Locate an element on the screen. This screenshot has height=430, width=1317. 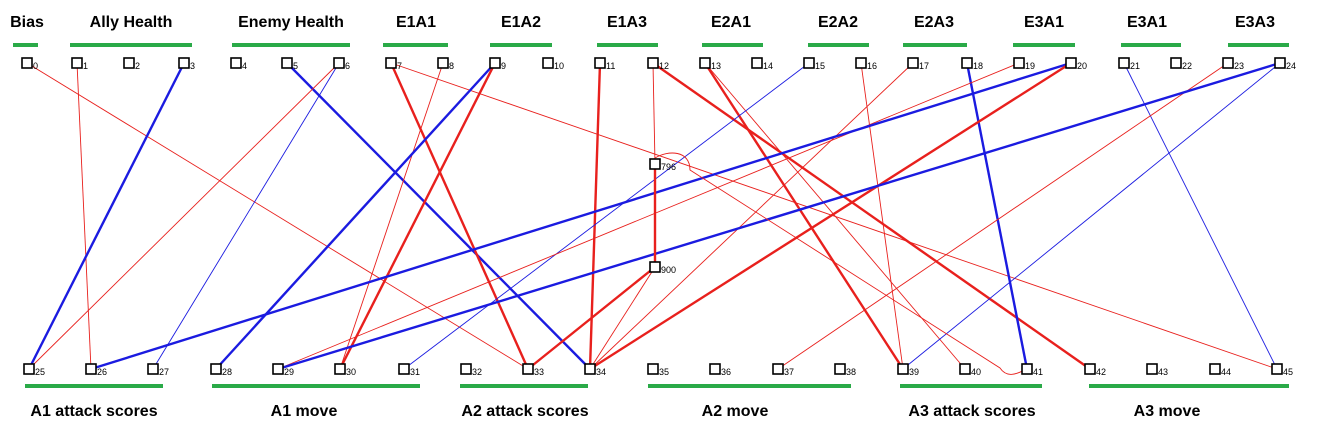
input-node-label: 7 is located at coordinates (399, 66).